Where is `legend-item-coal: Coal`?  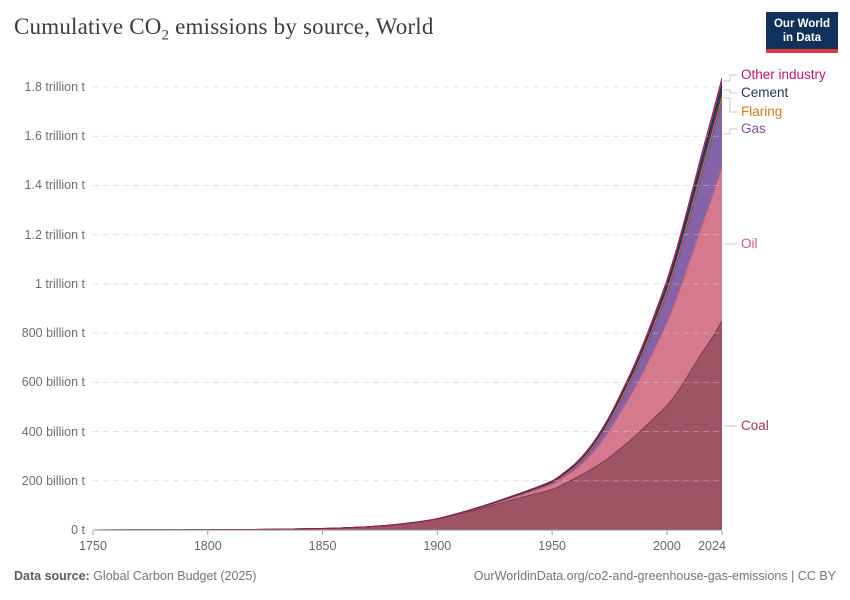 legend-item-coal: Coal is located at coordinates (755, 425).